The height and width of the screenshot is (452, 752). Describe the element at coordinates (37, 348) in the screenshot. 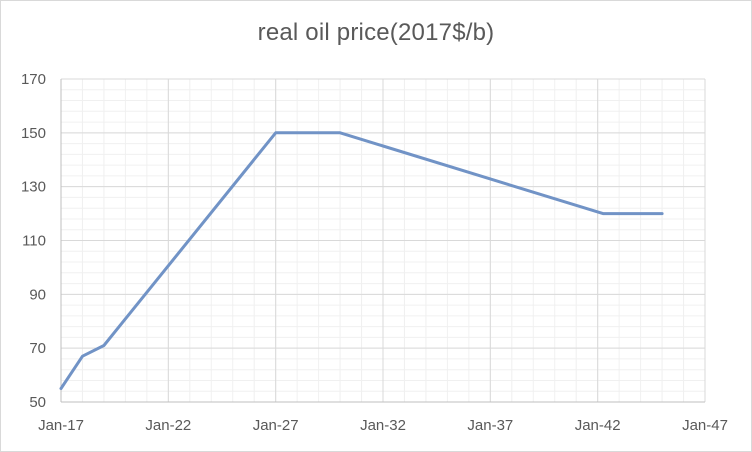

I see `y-tick-label-70: 70` at that location.